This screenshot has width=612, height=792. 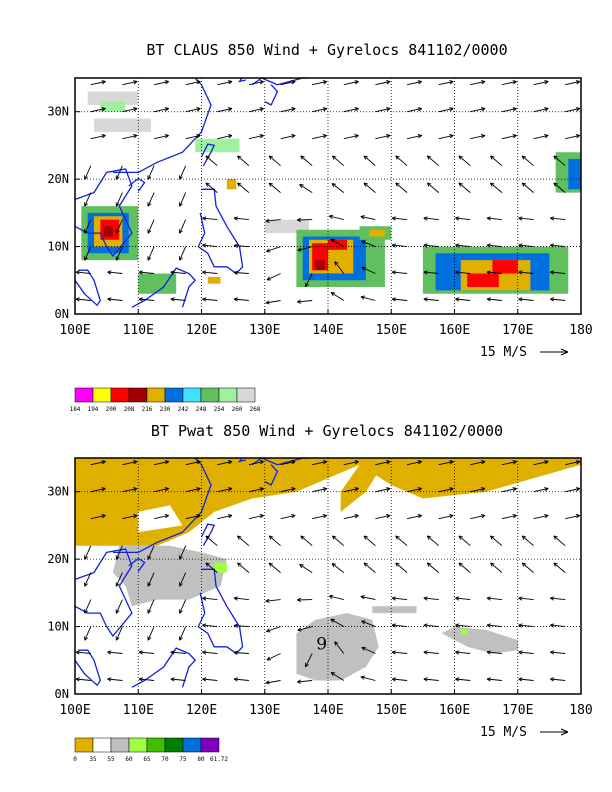 I want to click on x-tick-label: 150E, so click(x=391, y=330).